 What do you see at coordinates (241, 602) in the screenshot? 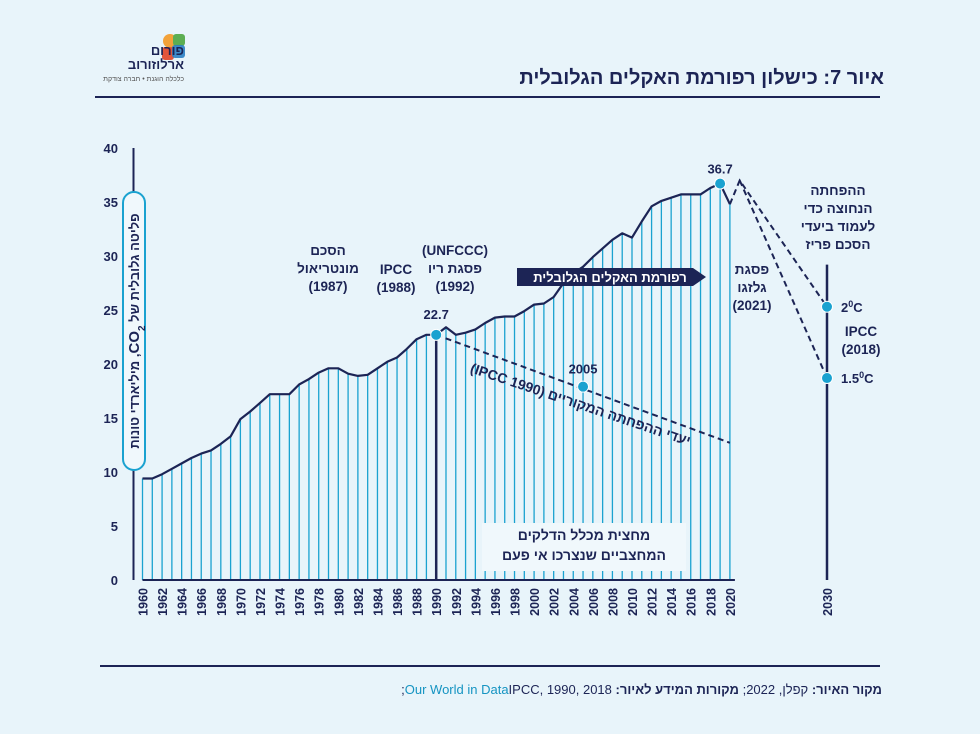
I see `x-tick-label: 1970` at bounding box center [241, 602].